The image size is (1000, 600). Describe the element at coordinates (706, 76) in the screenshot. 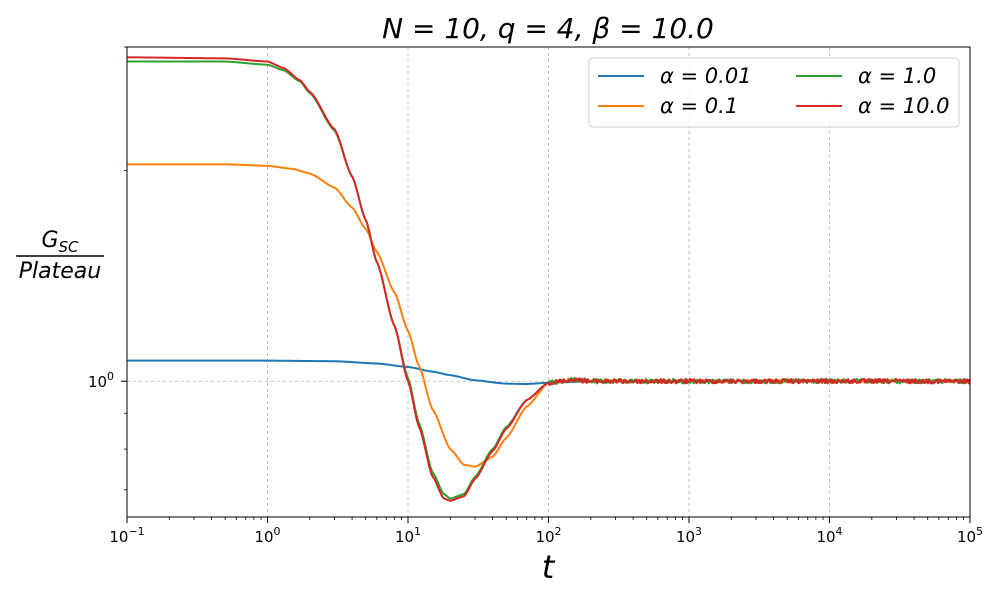

I see `legend-label: α = 0.01` at that location.